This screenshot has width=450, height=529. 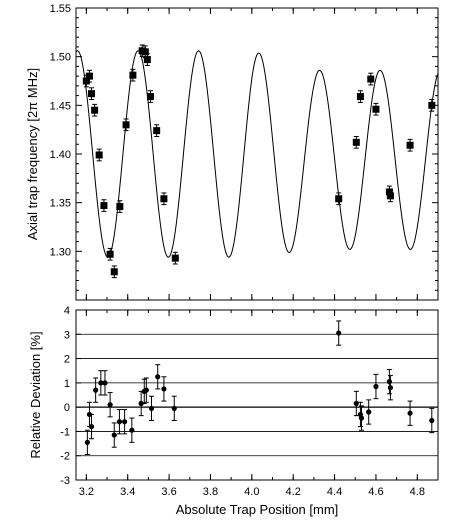 What do you see at coordinates (293, 492) in the screenshot?
I see `x-tick-label: 4.2` at bounding box center [293, 492].